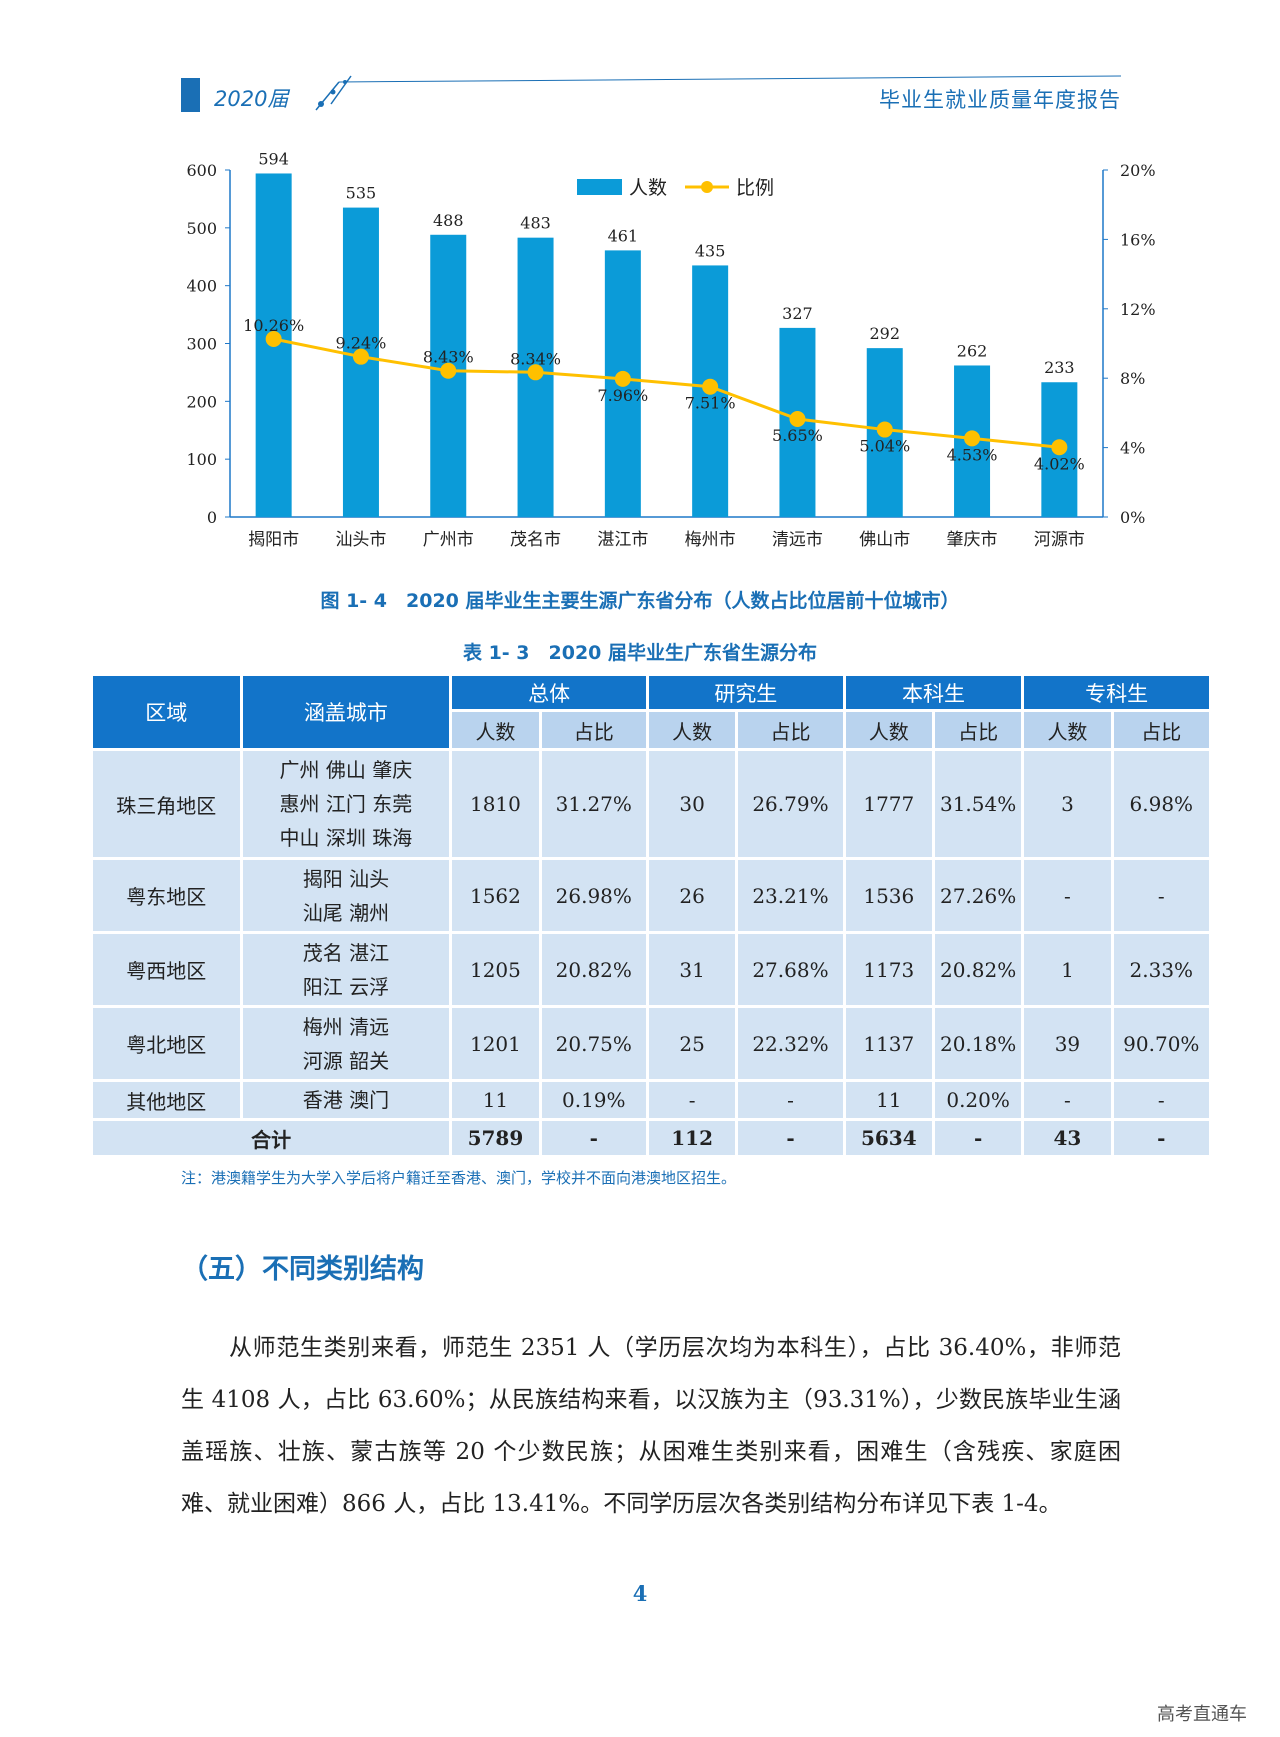  What do you see at coordinates (201, 401) in the screenshot?
I see `left-tick-label: 200` at bounding box center [201, 401].